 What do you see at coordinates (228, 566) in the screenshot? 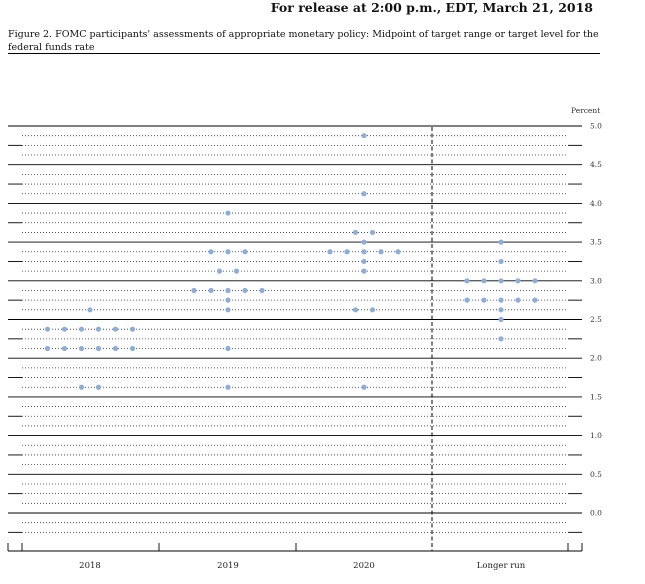
I see `x-category-label: 2019` at bounding box center [228, 566].